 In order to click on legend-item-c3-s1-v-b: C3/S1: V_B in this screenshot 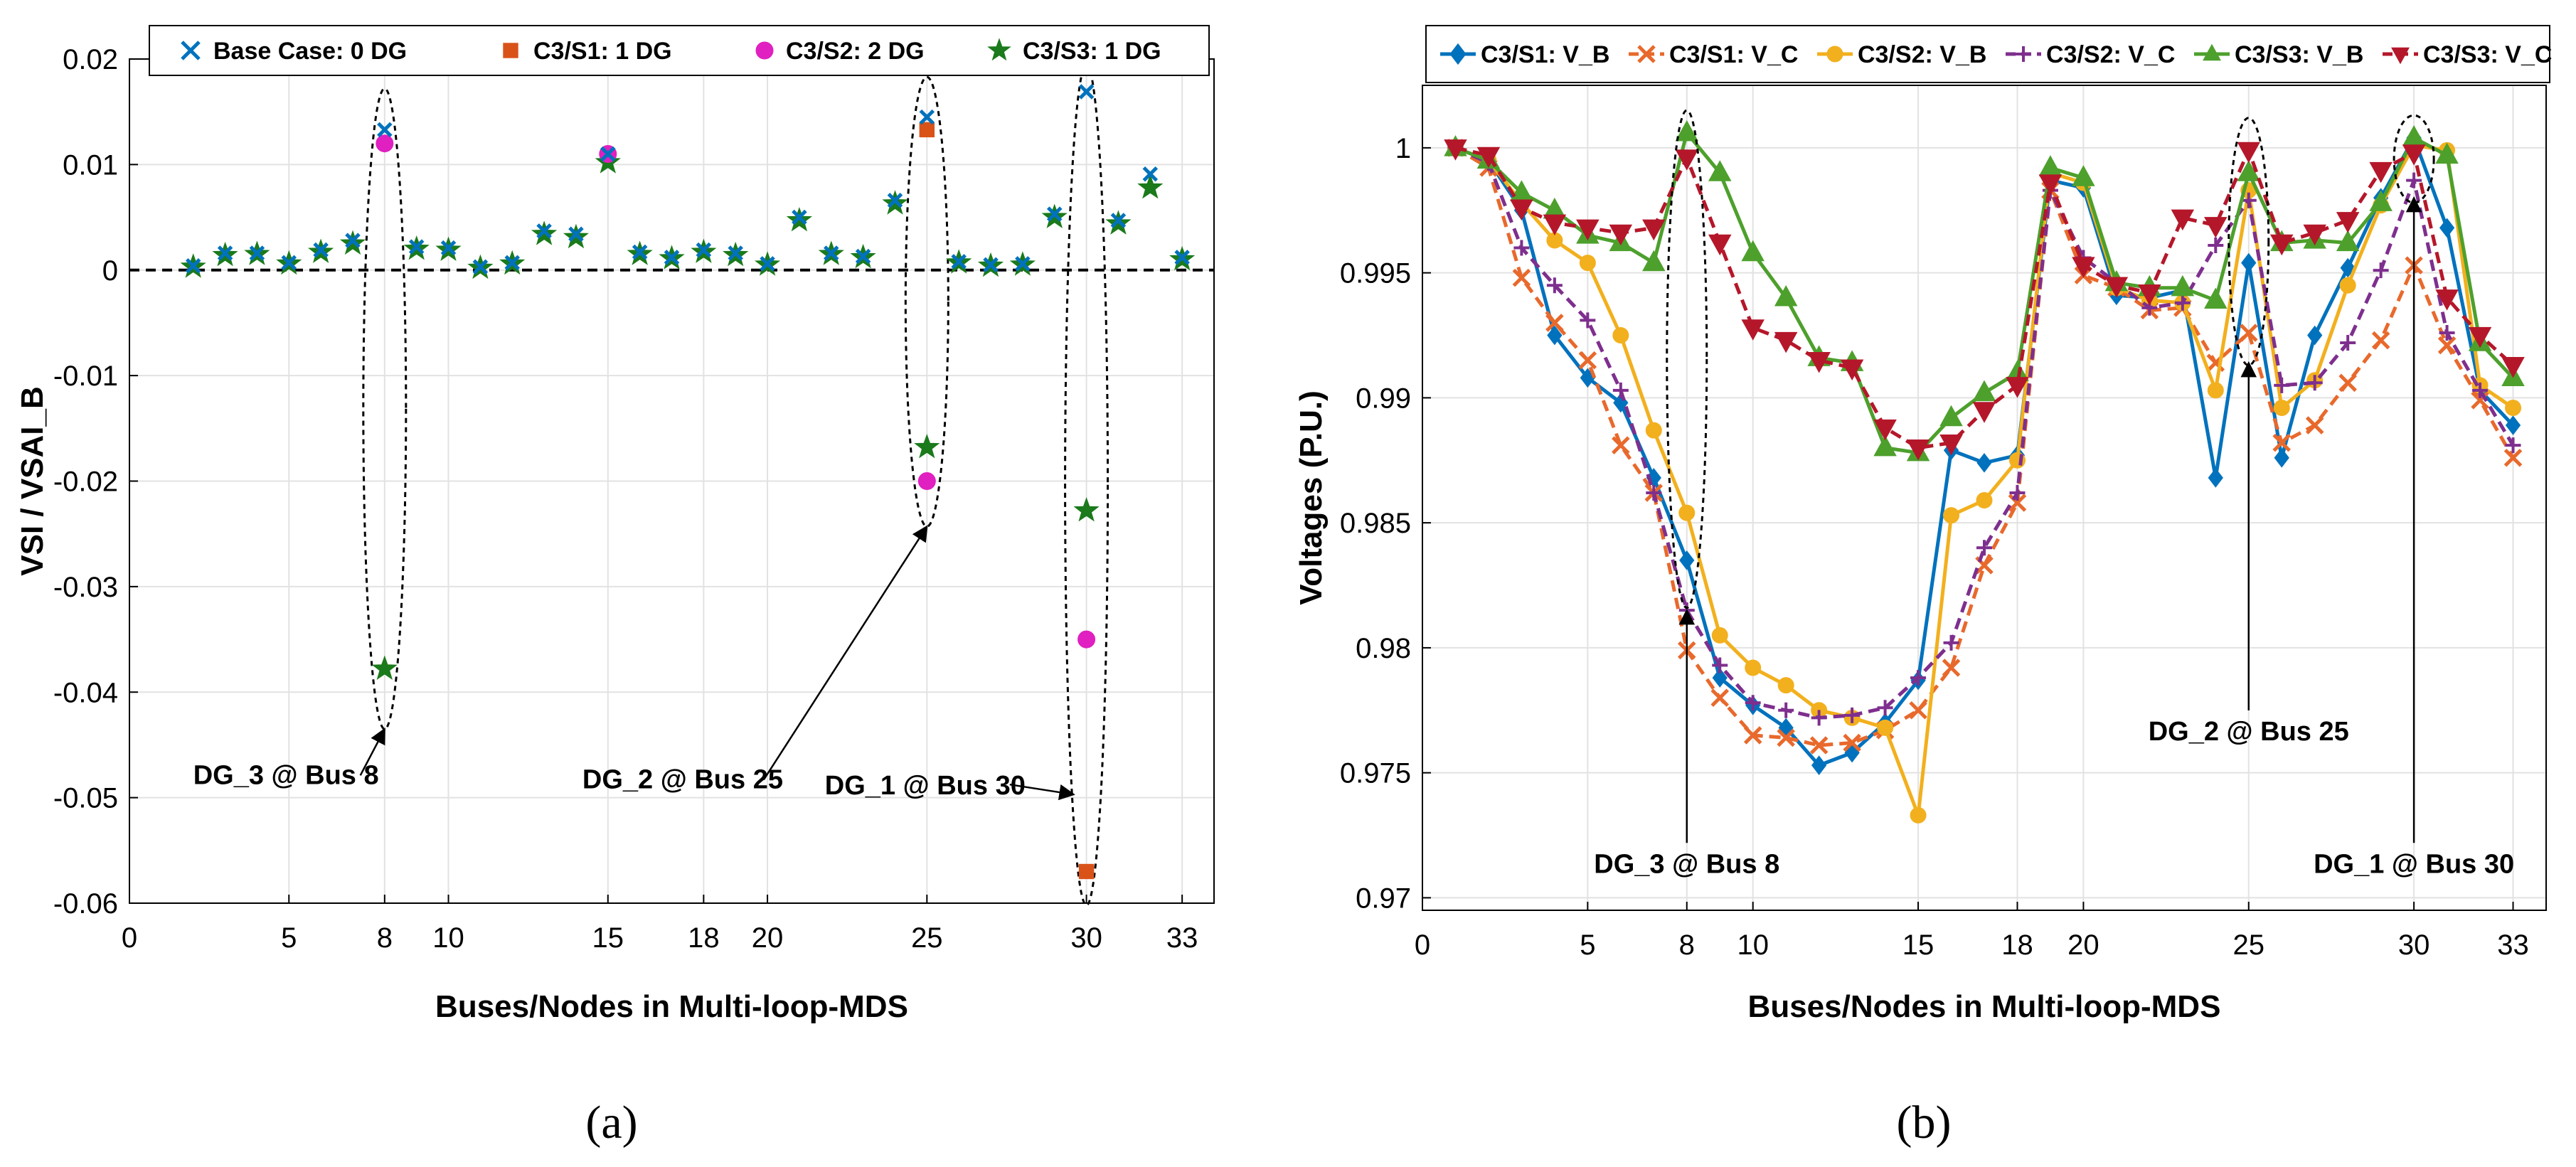, I will do `click(1524, 54)`.